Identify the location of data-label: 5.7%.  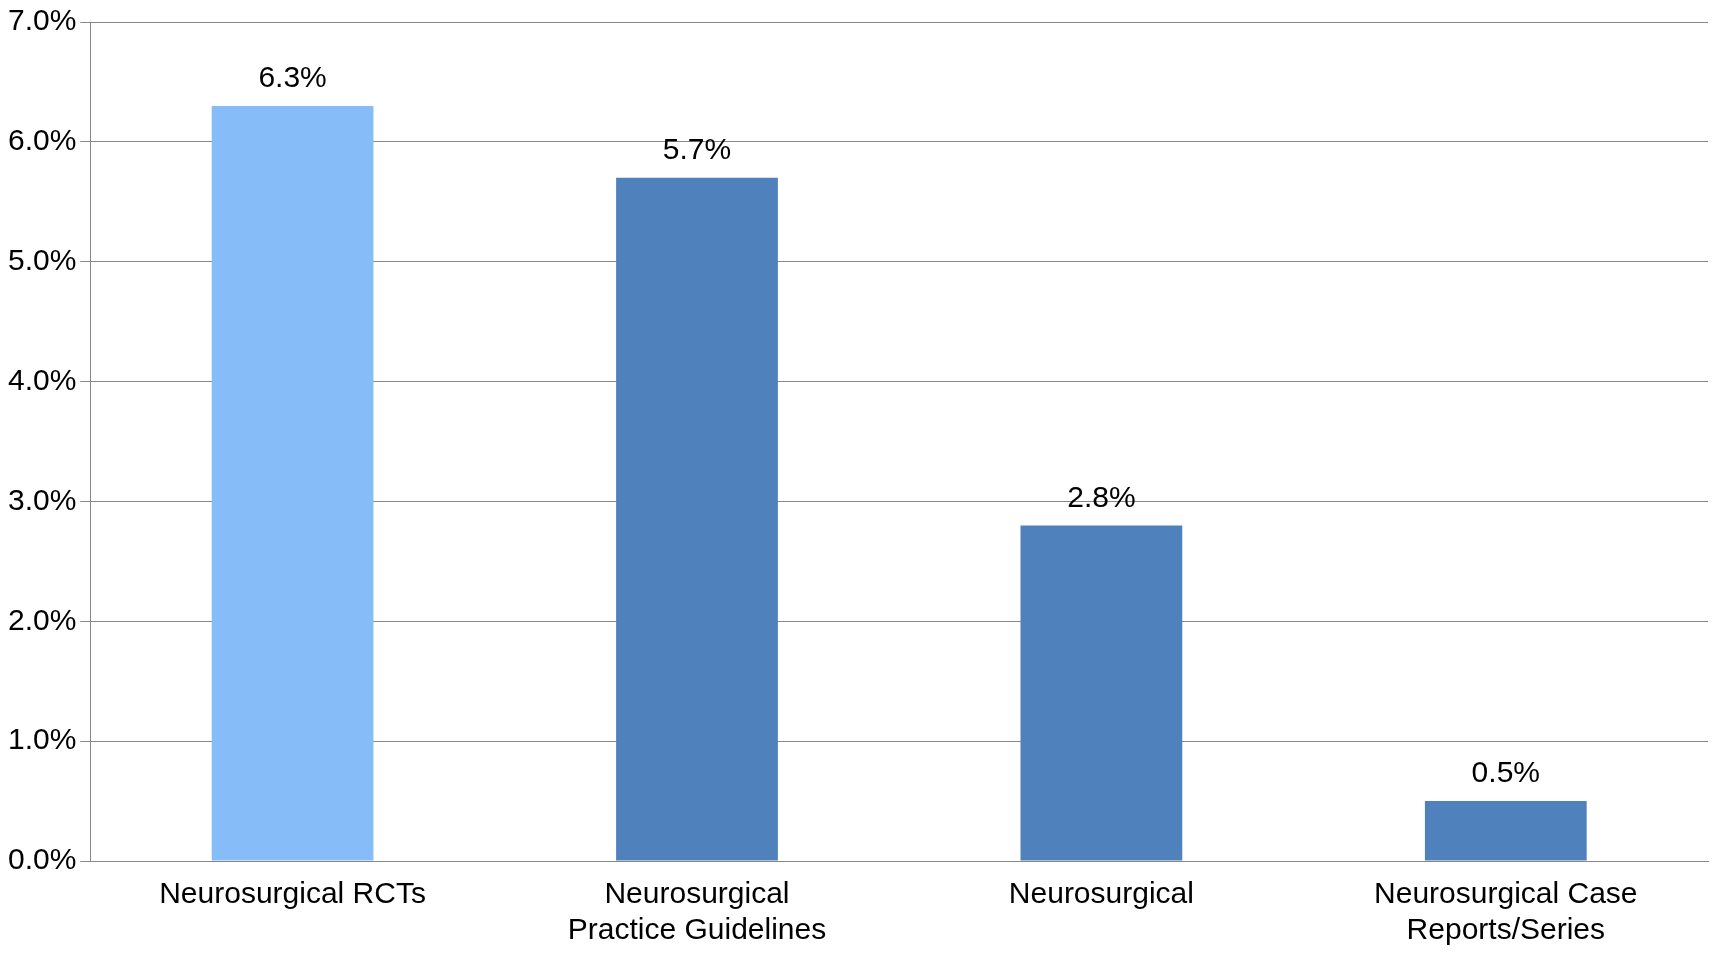
(697, 149).